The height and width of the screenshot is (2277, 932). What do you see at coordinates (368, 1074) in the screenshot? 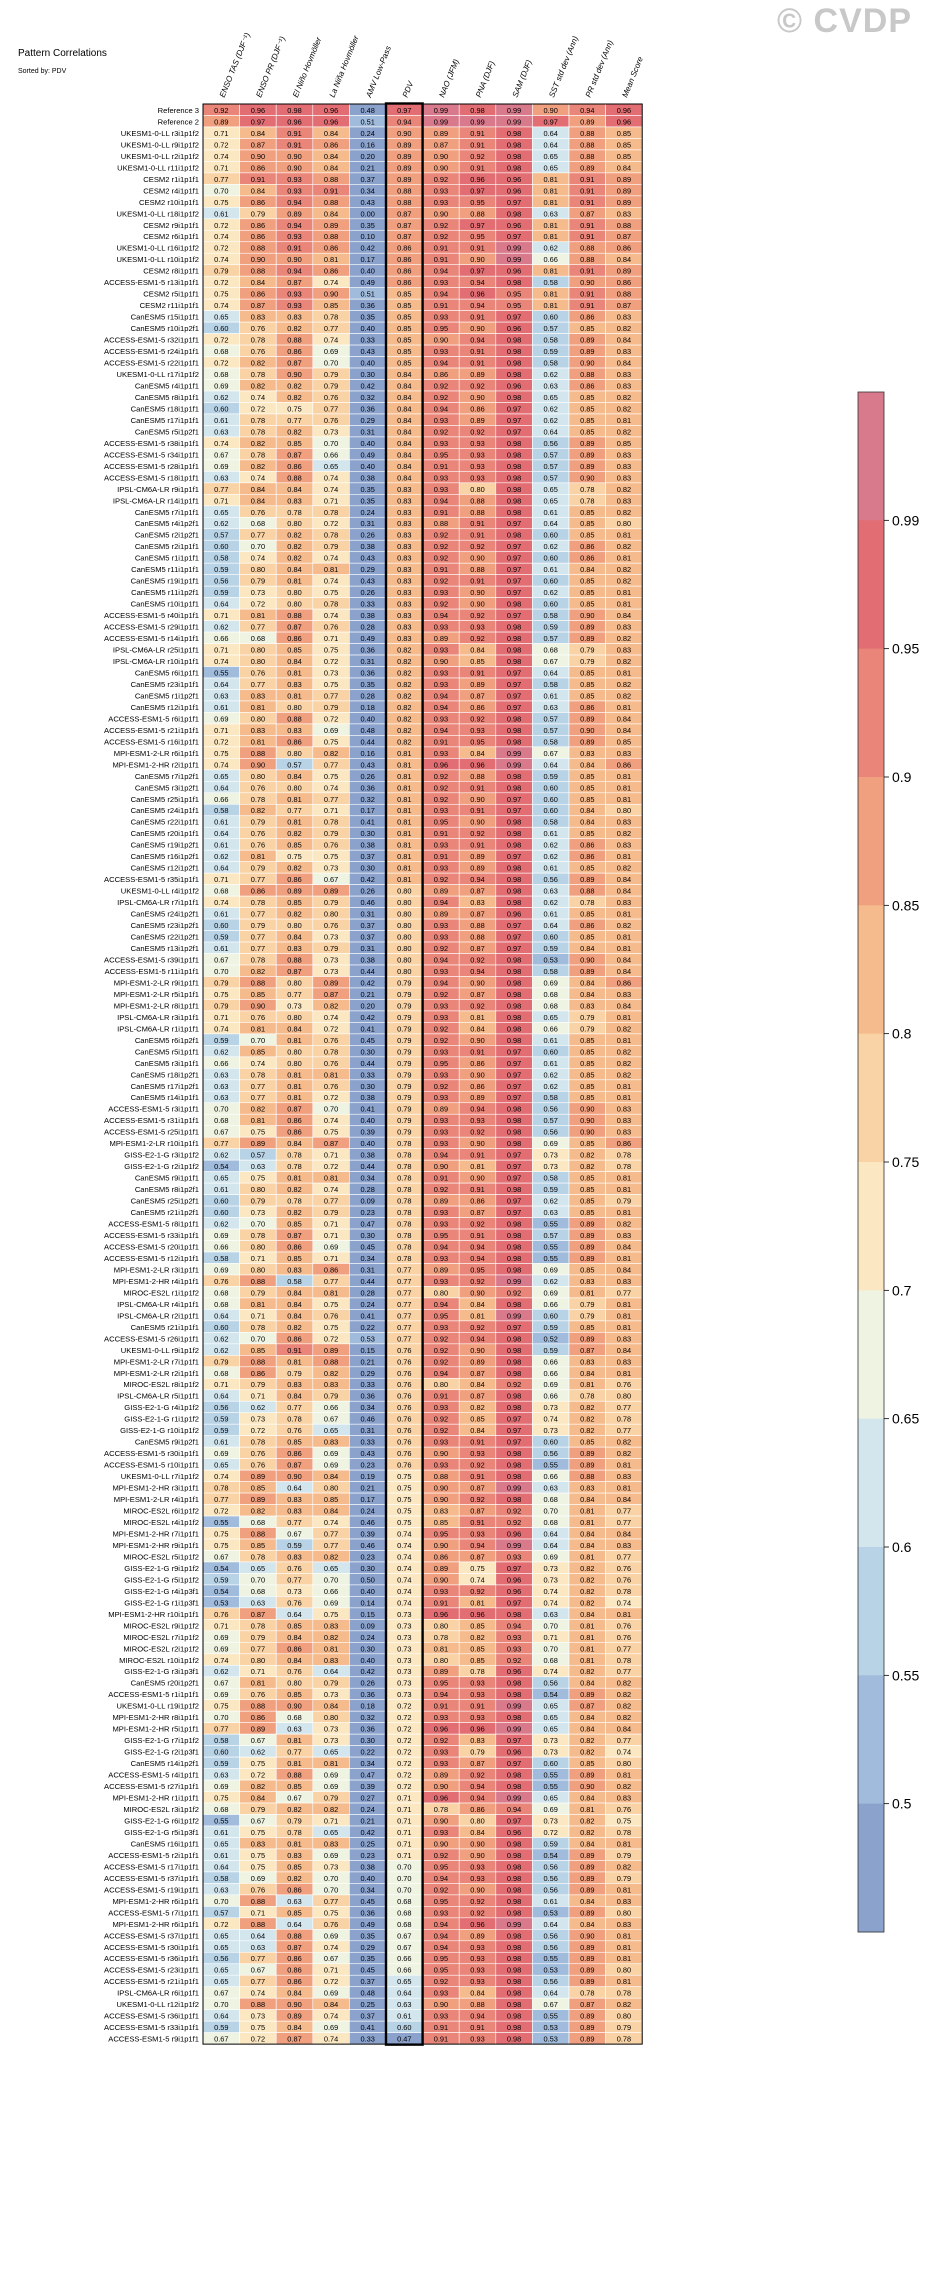
I see `cell-value: 0.33` at bounding box center [368, 1074].